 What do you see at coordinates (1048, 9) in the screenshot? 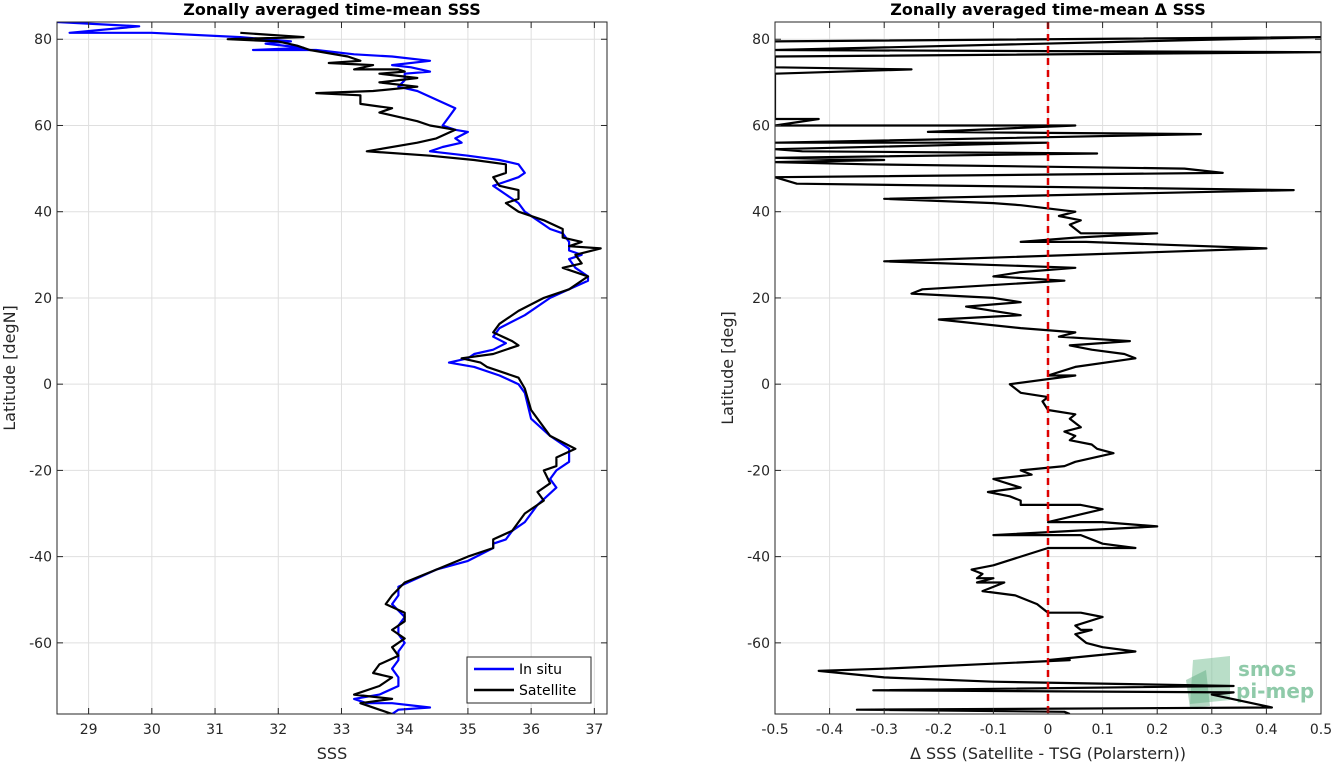
I see `right-chart-title: Zonally averaged time-mean Δ SSS` at bounding box center [1048, 9].